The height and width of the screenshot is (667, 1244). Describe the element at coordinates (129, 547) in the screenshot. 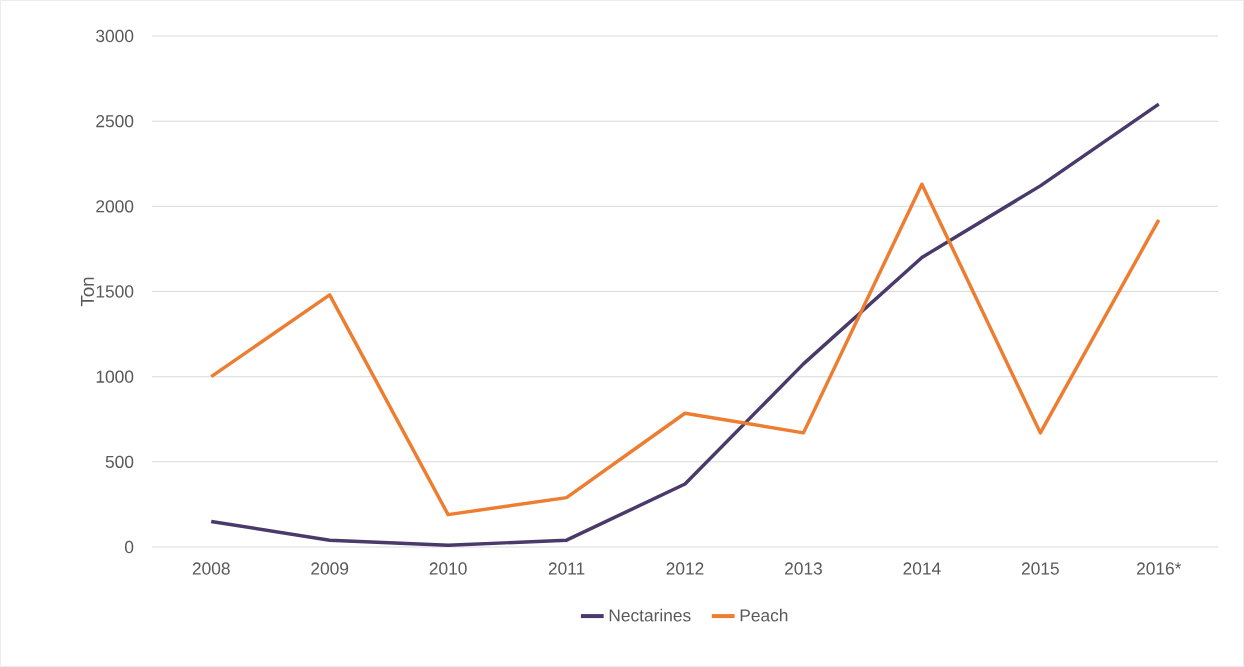

I see `y-tick-label: 0` at that location.